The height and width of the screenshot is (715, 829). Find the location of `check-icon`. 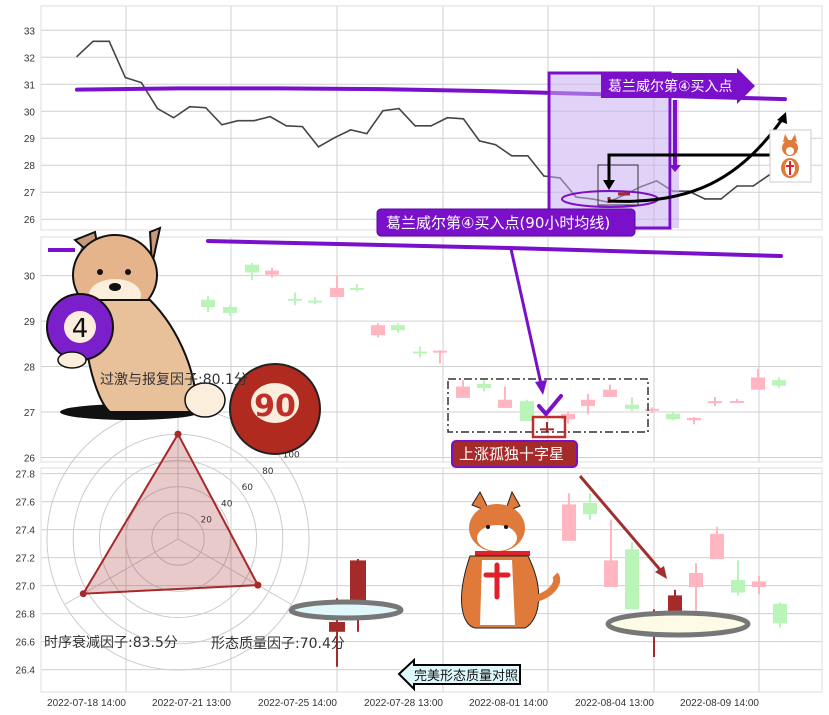

check-icon is located at coordinates (550, 406).